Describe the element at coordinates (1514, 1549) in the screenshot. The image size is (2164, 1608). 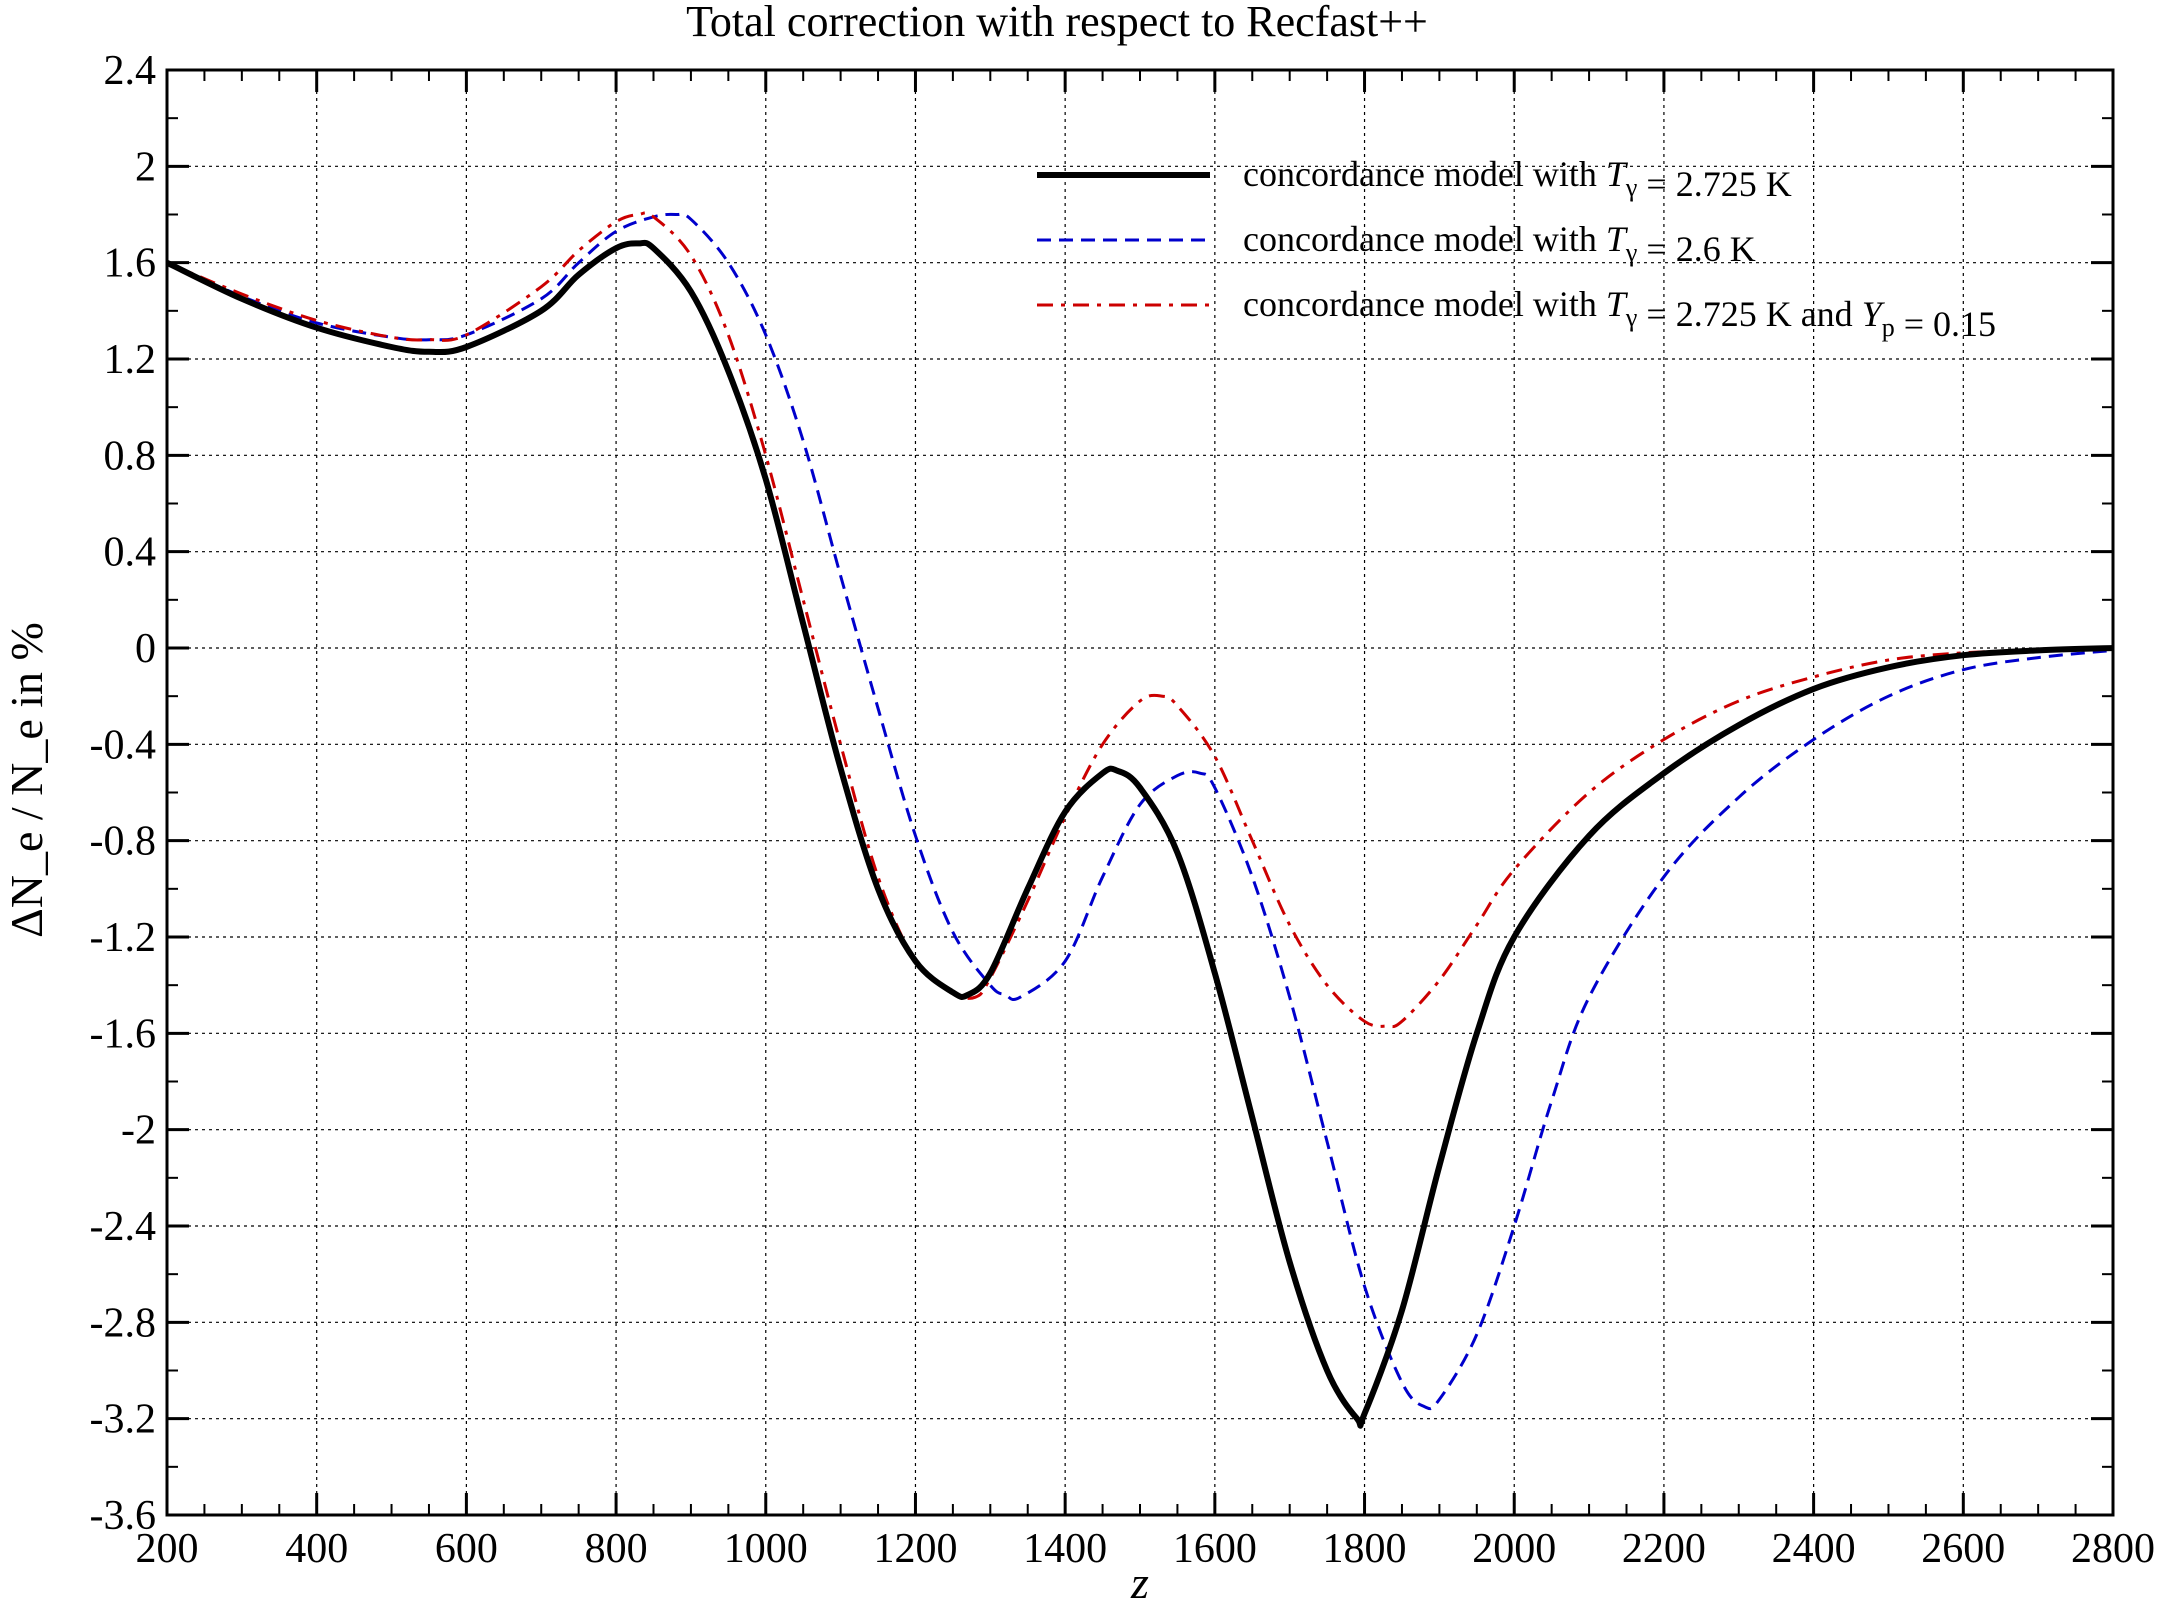
I see `x-tick-label: 2000` at that location.